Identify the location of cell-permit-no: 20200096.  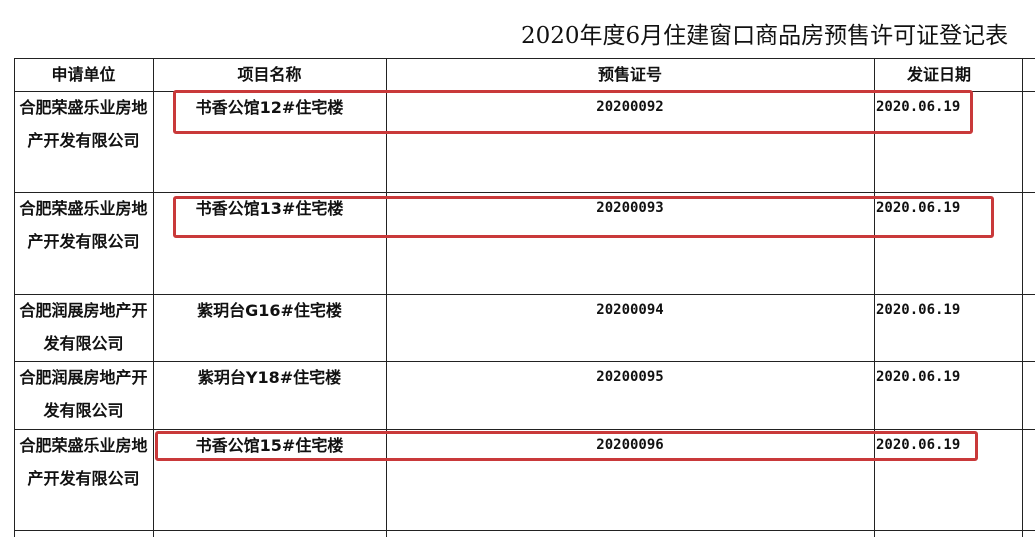
(630, 445).